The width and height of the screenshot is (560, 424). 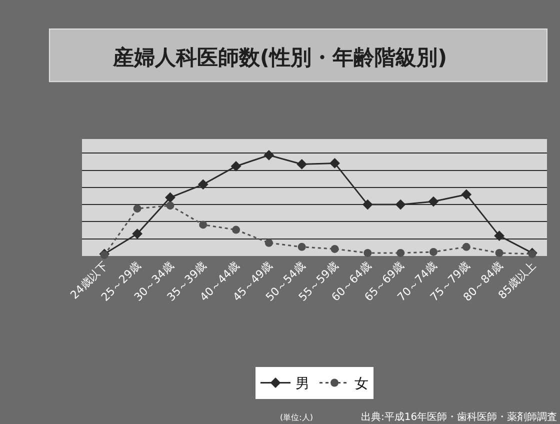 I want to click on legend-label: 男, so click(x=303, y=384).